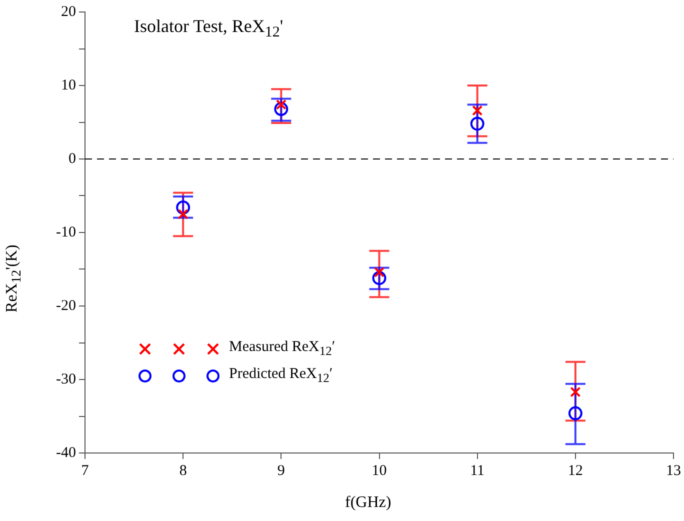 This screenshot has width=684, height=521. I want to click on x-tick-label: 8, so click(183, 470).